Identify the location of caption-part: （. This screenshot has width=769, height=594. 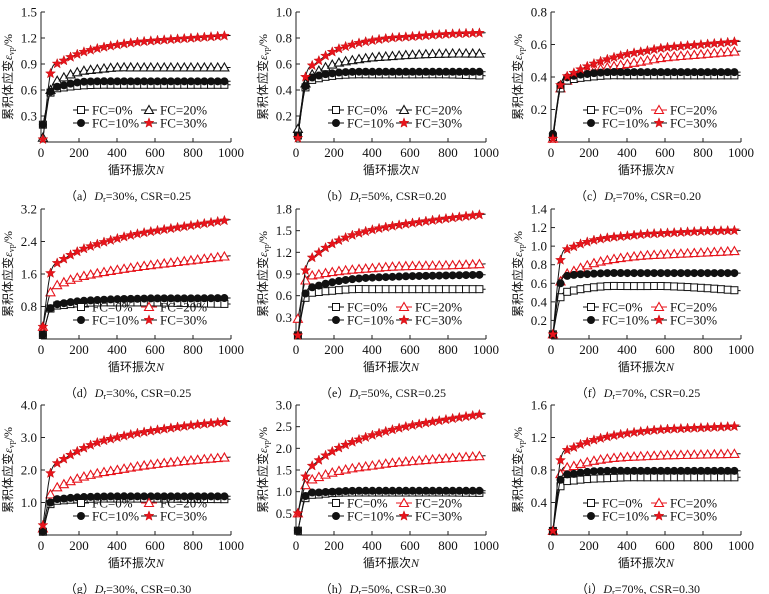
(71, 393).